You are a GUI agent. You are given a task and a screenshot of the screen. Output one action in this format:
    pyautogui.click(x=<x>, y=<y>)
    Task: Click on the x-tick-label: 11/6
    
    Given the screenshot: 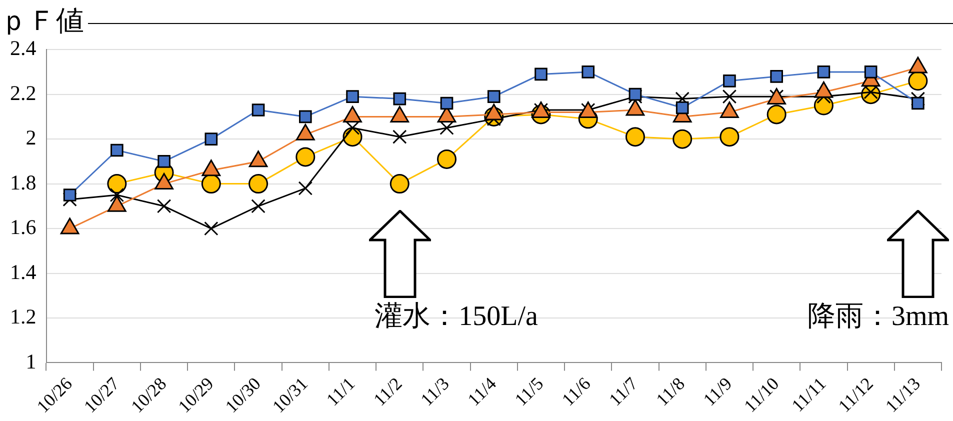 What is the action you would take?
    pyautogui.click(x=576, y=391)
    